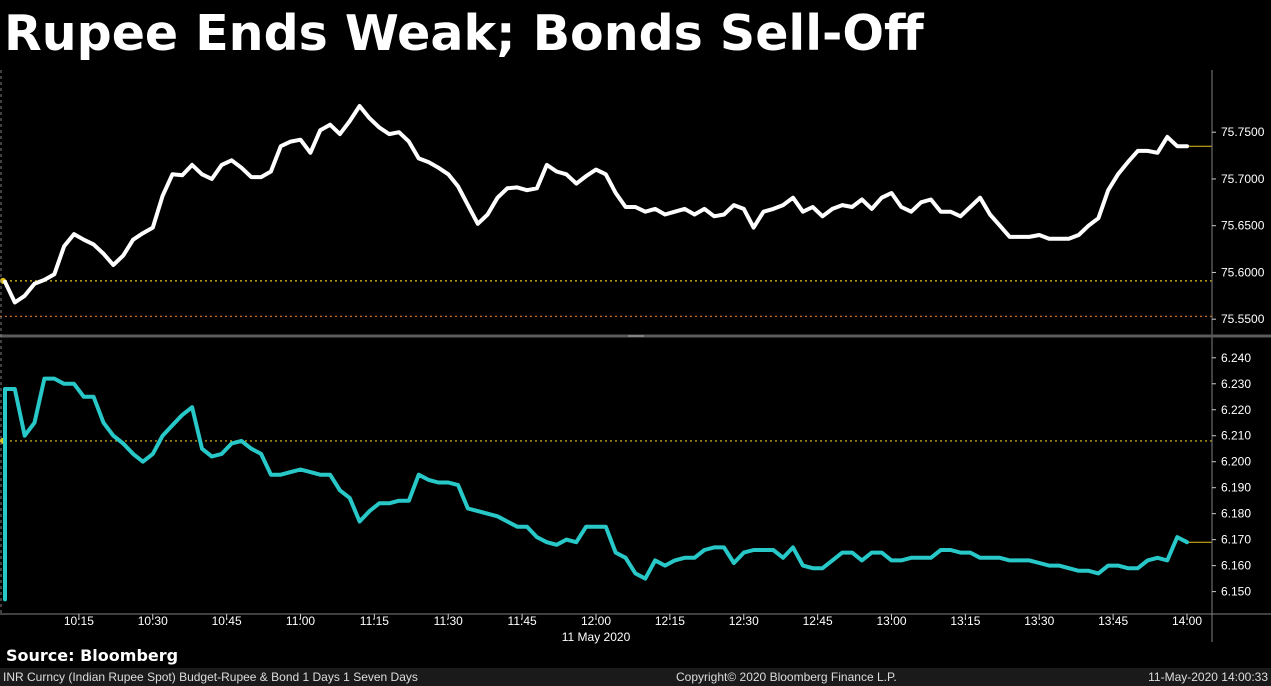 The image size is (1271, 686). Describe the element at coordinates (1243, 226) in the screenshot. I see `y-tick-label: 75.6500` at that location.